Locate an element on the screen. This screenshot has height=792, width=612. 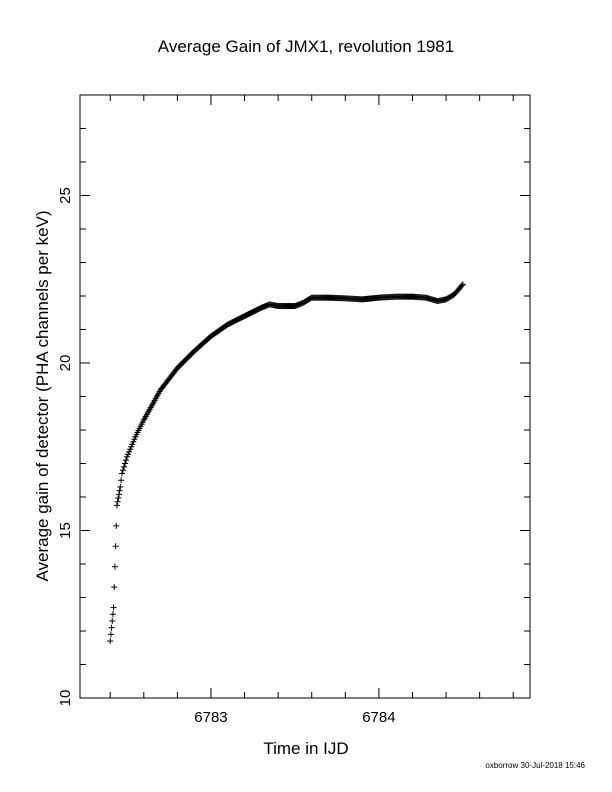
y-tick-label: 25 is located at coordinates (65, 195).